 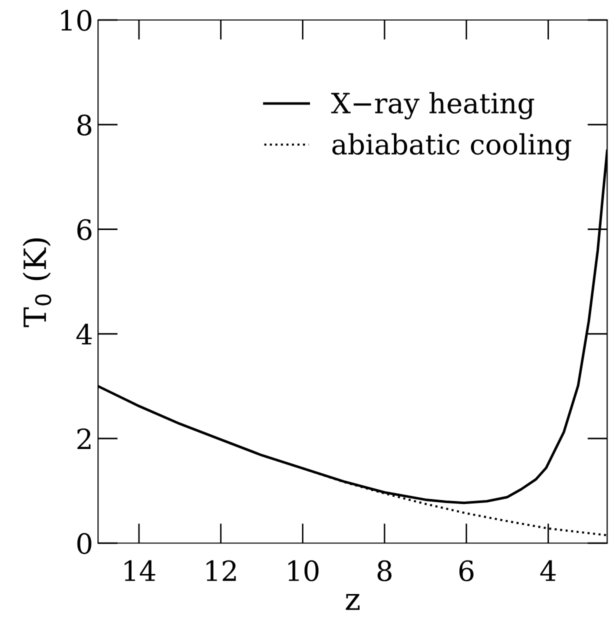 What do you see at coordinates (84, 125) in the screenshot?
I see `y-tick-label: 8` at bounding box center [84, 125].